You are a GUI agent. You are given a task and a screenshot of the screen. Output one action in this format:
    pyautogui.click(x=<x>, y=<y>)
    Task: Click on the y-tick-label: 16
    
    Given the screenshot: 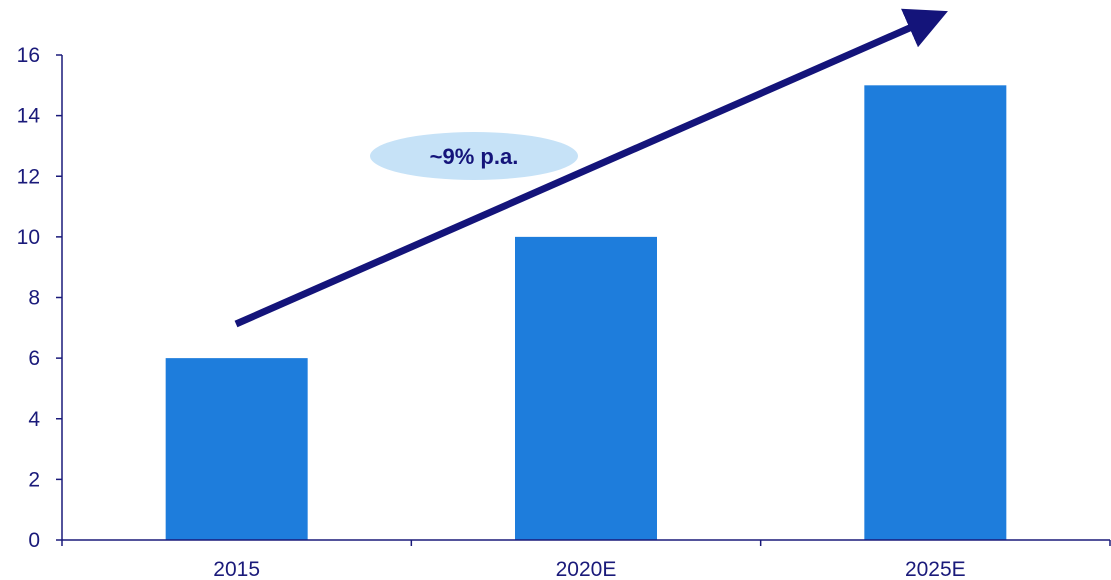 What is the action you would take?
    pyautogui.click(x=28, y=55)
    